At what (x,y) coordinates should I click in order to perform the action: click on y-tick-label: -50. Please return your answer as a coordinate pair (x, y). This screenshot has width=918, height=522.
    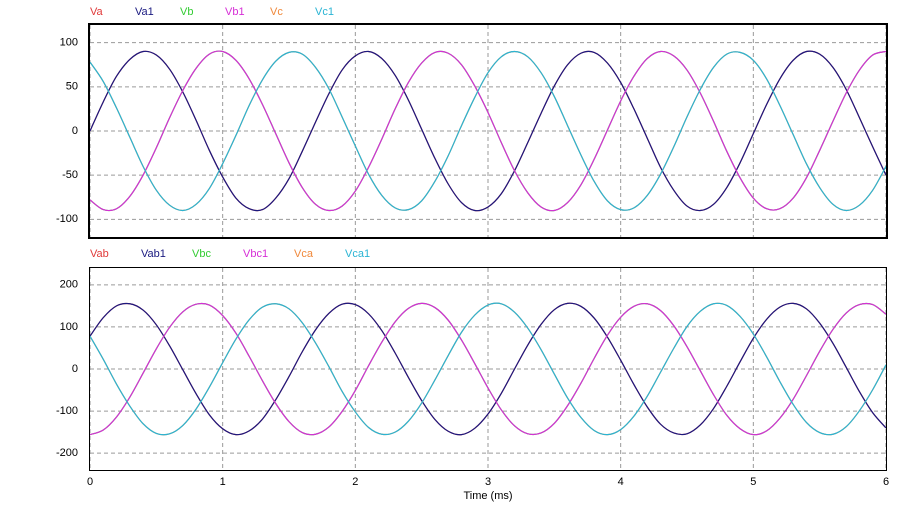
    Looking at the image, I should click on (70, 175).